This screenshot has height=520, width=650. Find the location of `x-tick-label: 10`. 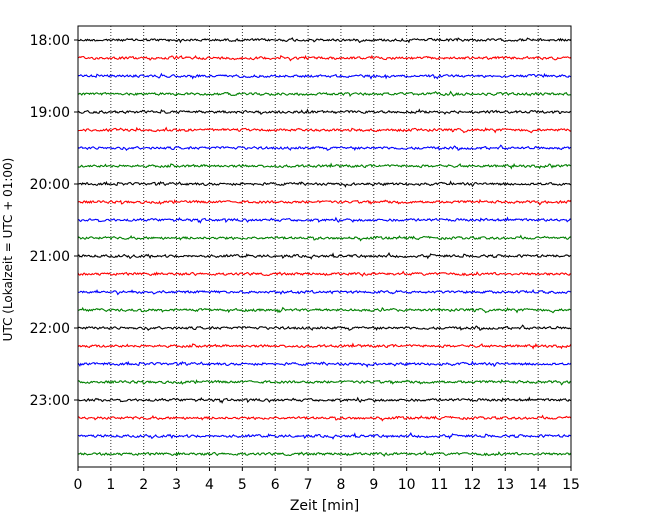

x-tick-label: 10 is located at coordinates (407, 485).